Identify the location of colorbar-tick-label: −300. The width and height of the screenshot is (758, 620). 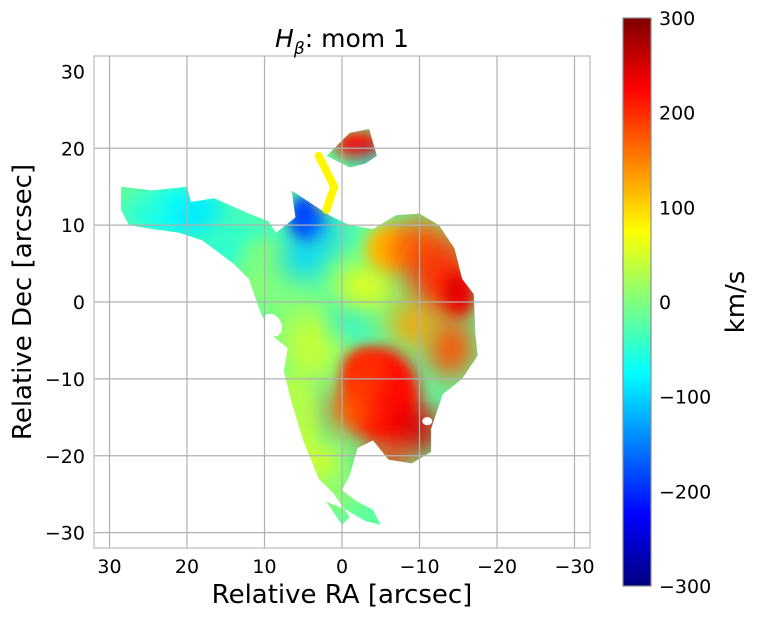
(685, 587).